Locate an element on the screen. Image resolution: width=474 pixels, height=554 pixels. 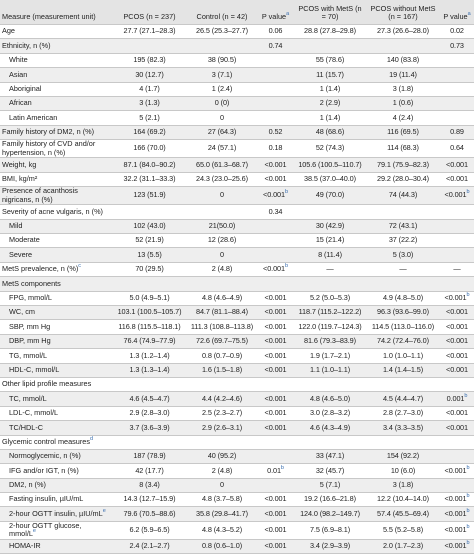
table-cell: 32.2 (31.1–33.3) is located at coordinates (149, 180).